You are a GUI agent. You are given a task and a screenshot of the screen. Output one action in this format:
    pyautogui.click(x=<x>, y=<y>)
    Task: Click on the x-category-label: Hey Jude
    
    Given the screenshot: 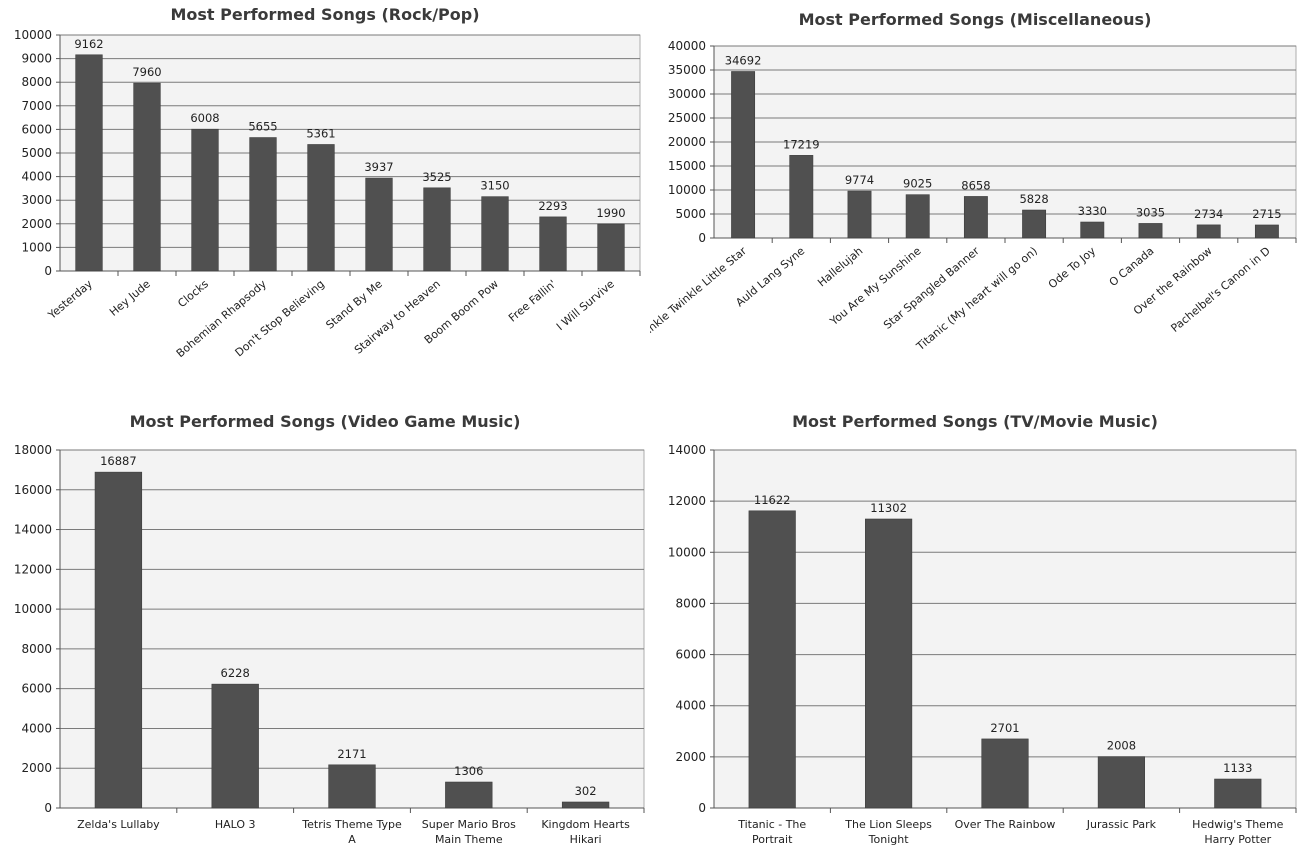 What is the action you would take?
    pyautogui.click(x=130, y=298)
    